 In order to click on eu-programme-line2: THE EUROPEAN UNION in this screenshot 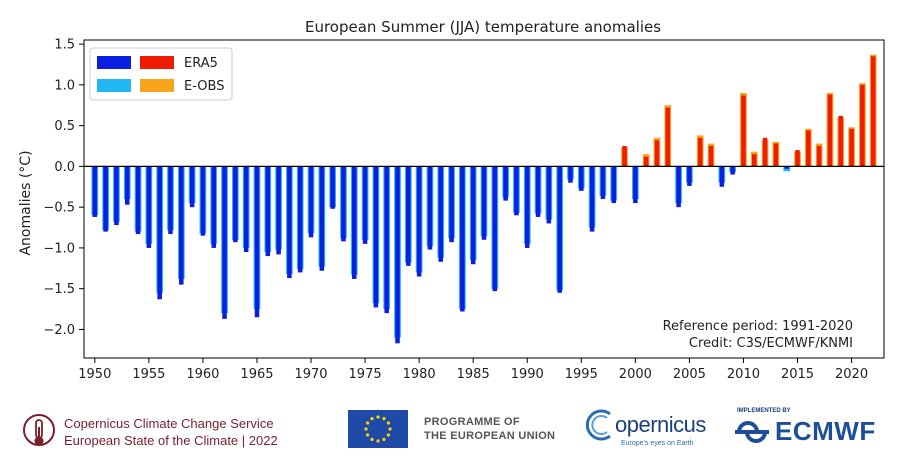, I will do `click(490, 436)`.